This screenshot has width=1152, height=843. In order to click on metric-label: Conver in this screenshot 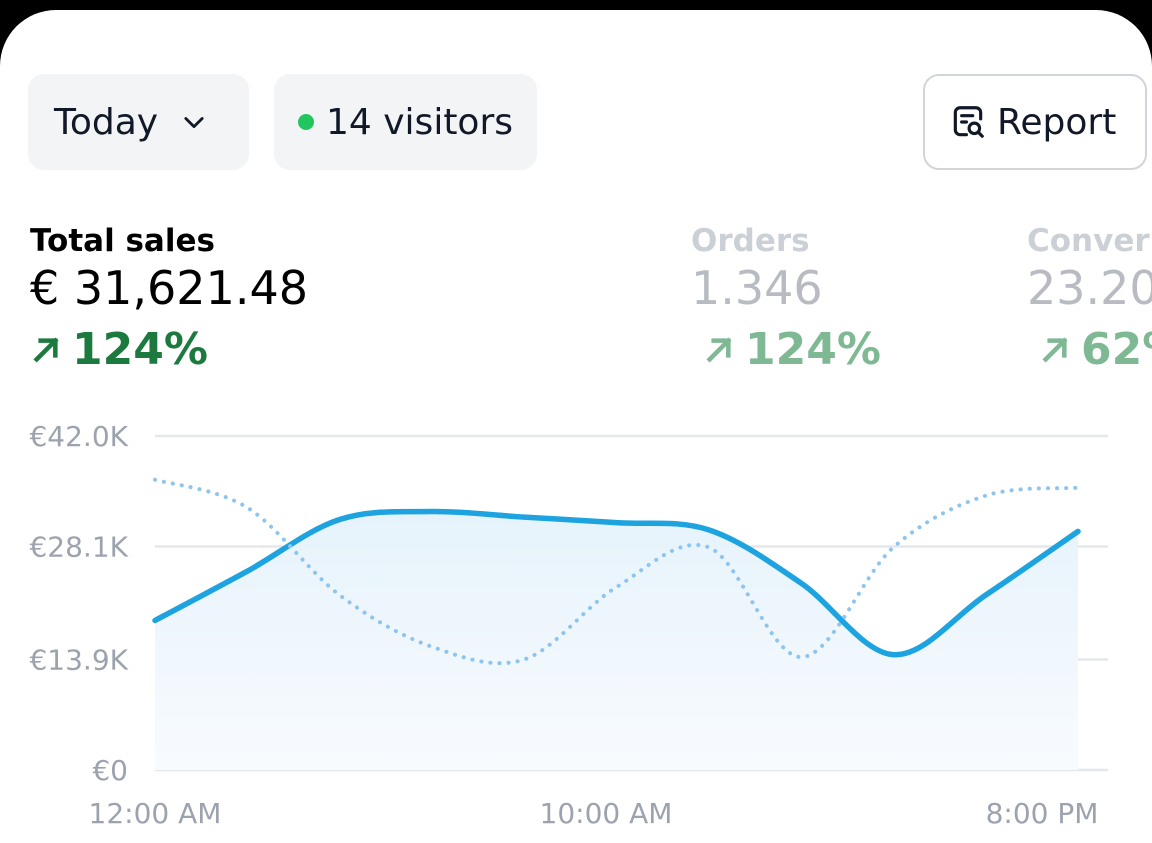, I will do `click(1088, 241)`.